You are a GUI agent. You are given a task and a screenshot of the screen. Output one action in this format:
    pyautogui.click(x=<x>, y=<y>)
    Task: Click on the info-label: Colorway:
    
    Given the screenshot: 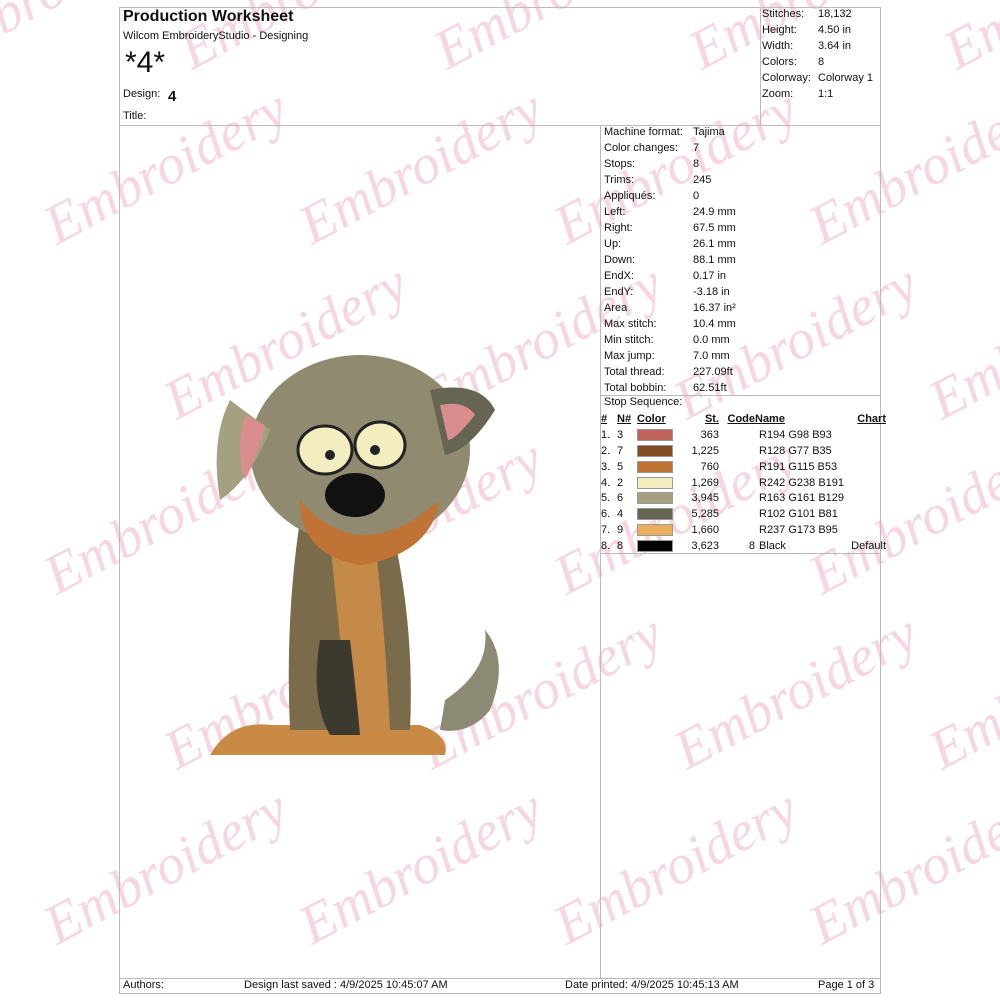 What is the action you would take?
    pyautogui.click(x=786, y=78)
    